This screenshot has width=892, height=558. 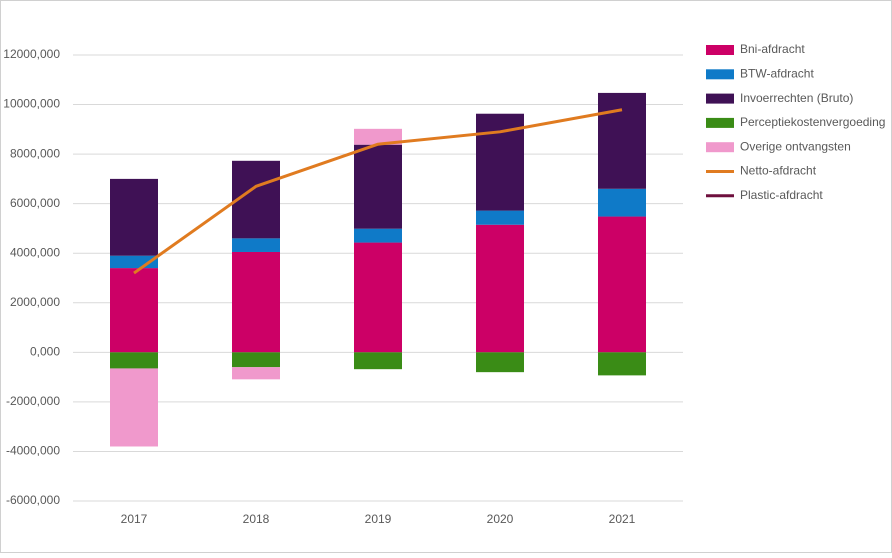 I want to click on y-tick-label: 10000,000, so click(x=31, y=104).